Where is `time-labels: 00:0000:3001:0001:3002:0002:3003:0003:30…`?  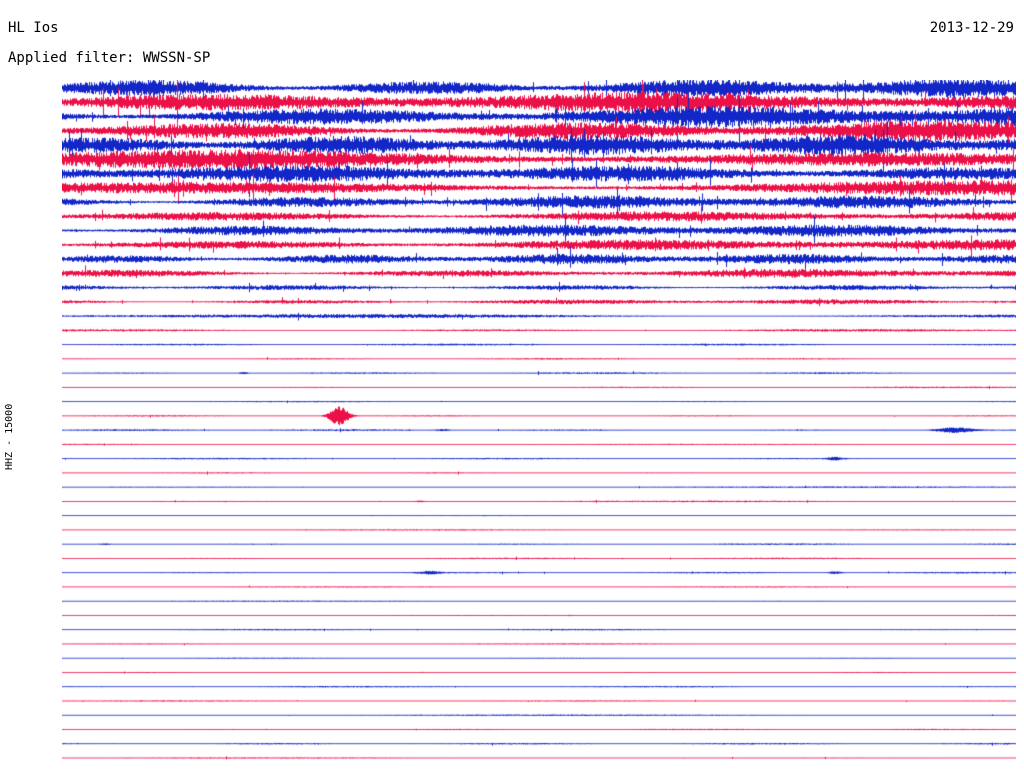 time-labels: 00:0000:3001:0001:3002:0002:3003:0003:30… is located at coordinates (30, 390).